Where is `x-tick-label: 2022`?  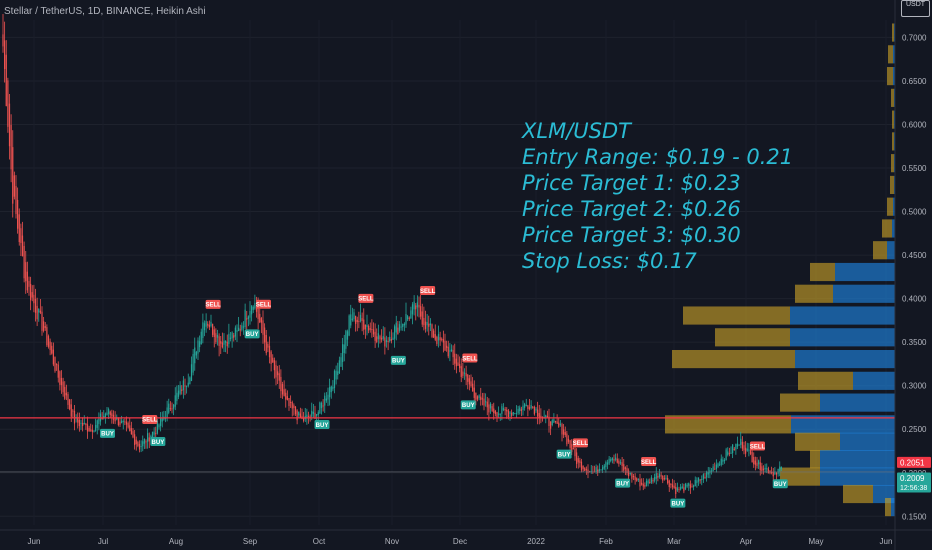 x-tick-label: 2022 is located at coordinates (536, 541).